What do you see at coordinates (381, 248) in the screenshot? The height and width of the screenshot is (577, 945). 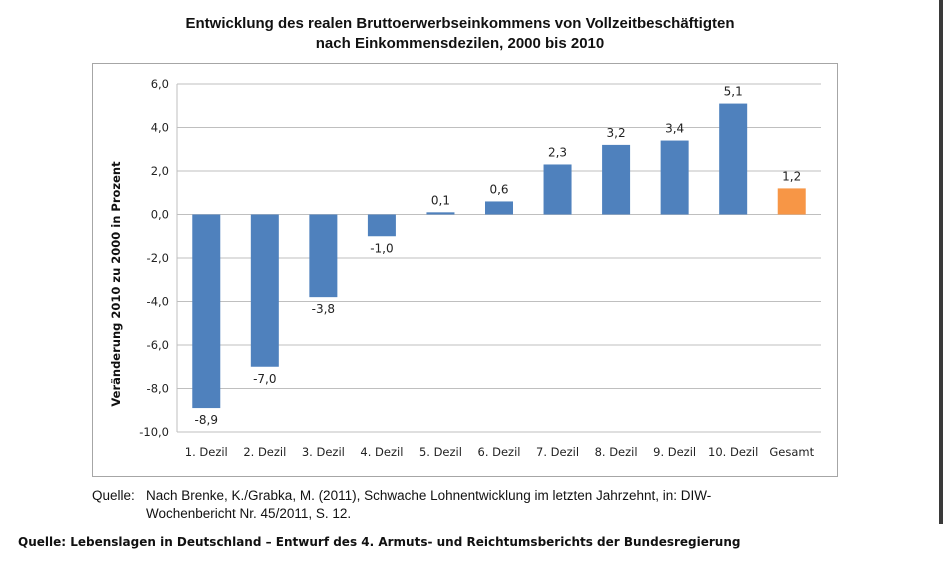 I see `data-label: -1,0` at bounding box center [381, 248].